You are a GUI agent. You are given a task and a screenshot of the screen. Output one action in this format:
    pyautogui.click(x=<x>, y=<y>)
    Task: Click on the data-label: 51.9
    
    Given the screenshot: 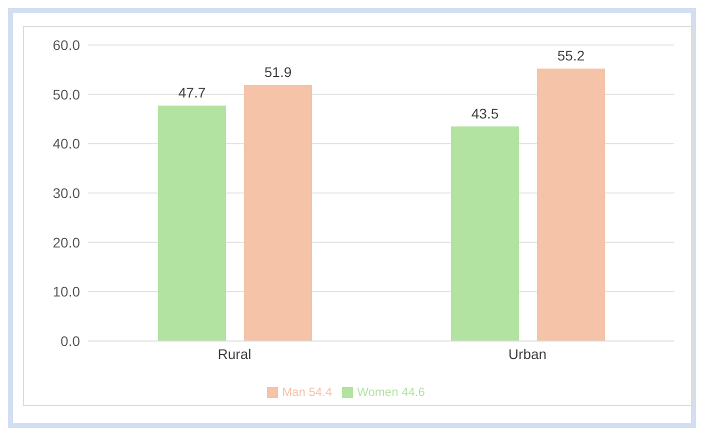 What is the action you would take?
    pyautogui.click(x=278, y=72)
    